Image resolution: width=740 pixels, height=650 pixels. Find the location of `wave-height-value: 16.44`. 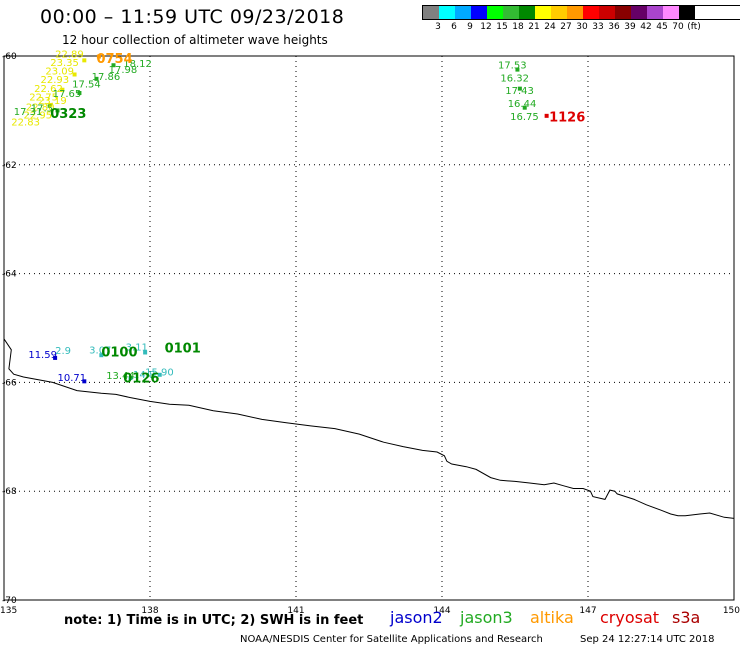

wave-height-value: 16.44 is located at coordinates (522, 104).